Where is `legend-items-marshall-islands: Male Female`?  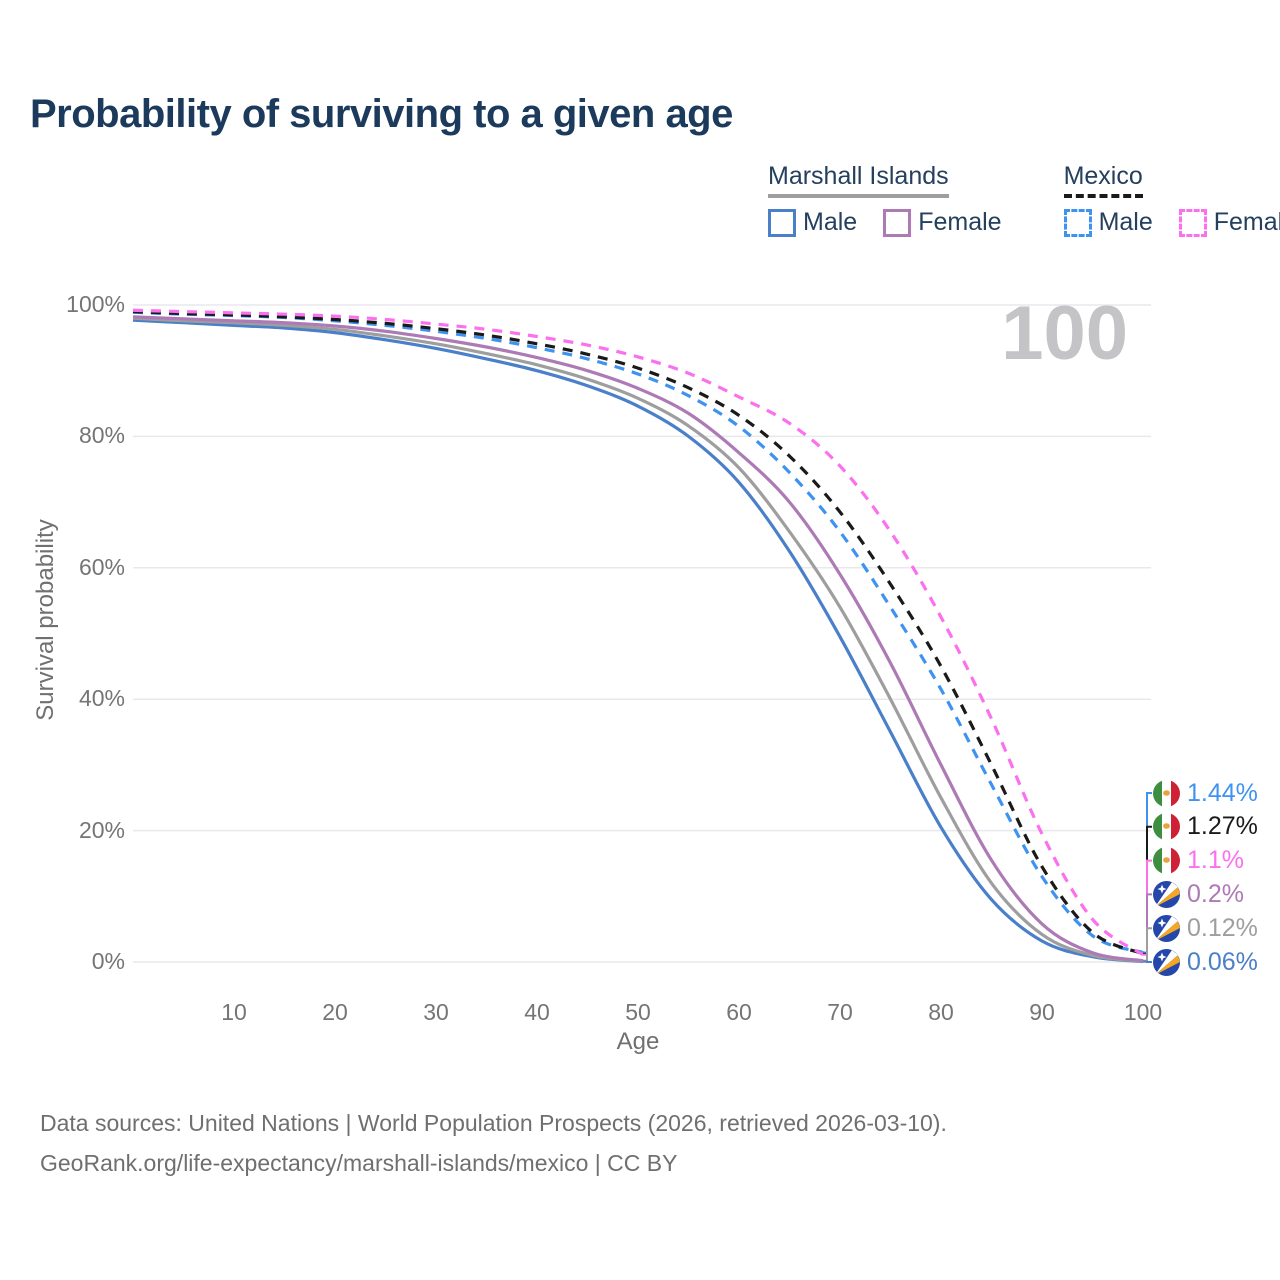 legend-items-marshall-islands: Male Female is located at coordinates (885, 222).